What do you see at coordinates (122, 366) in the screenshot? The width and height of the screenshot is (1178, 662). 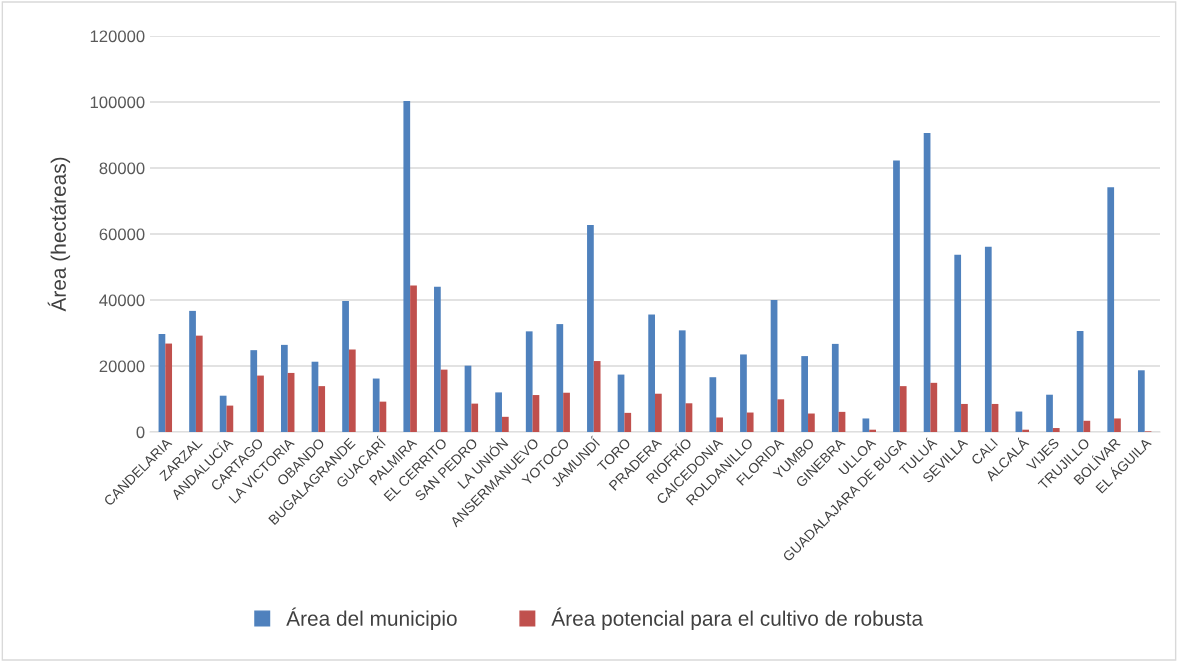 I see `y-tick-label: 20000` at bounding box center [122, 366].